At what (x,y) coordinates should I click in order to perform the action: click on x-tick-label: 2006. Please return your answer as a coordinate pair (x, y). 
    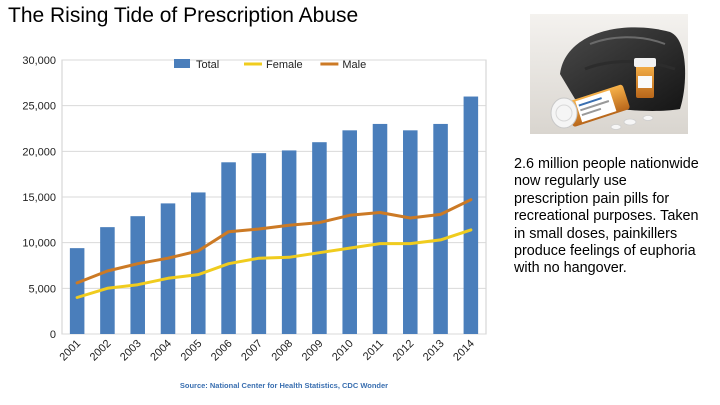
    Looking at the image, I should click on (222, 351).